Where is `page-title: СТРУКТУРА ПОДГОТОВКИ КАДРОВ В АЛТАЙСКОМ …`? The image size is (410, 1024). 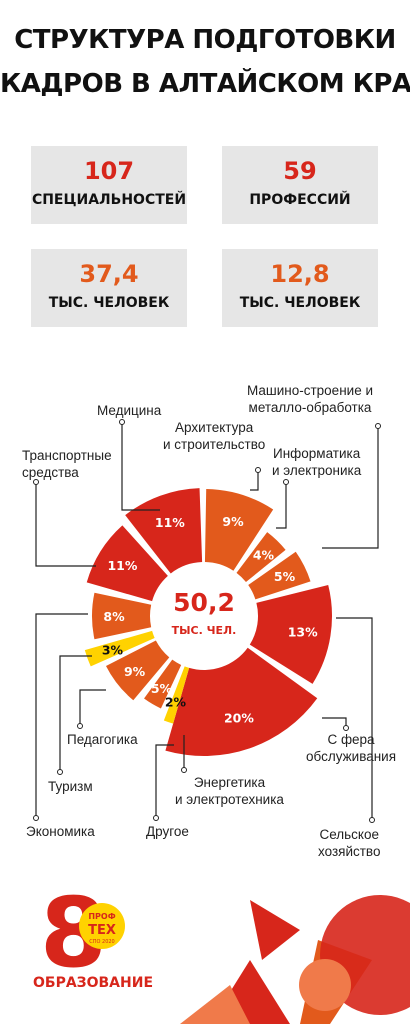 page-title: СТРУКТУРА ПОДГОТОВКИ КАДРОВ В АЛТАЙСКОМ … is located at coordinates (205, 62).